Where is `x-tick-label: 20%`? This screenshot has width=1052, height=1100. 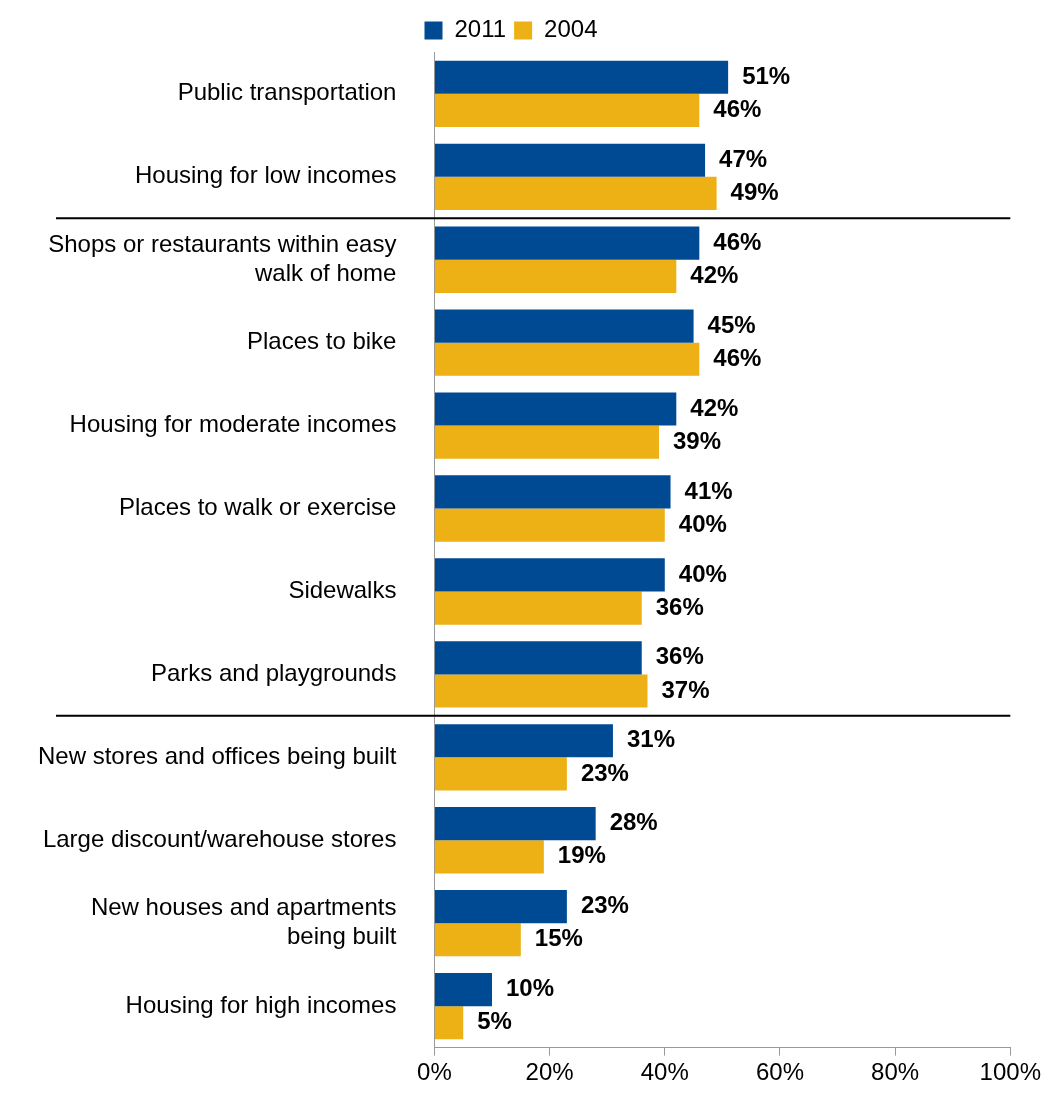 x-tick-label: 20% is located at coordinates (549, 1071).